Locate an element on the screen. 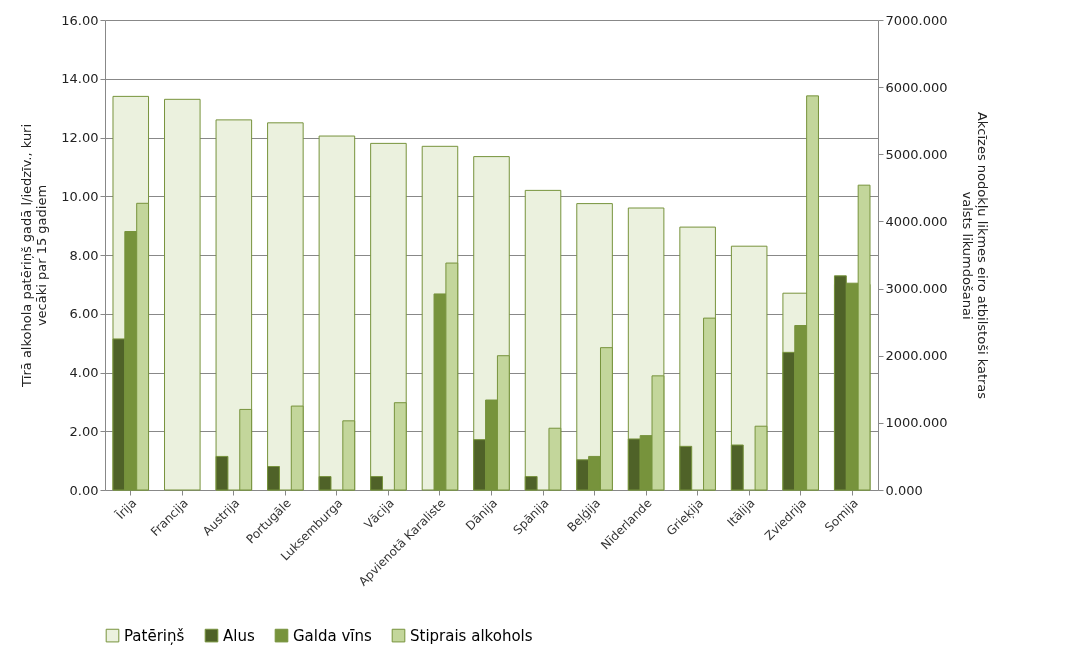  y2-tick-label: 3000.000 is located at coordinates (916, 289).